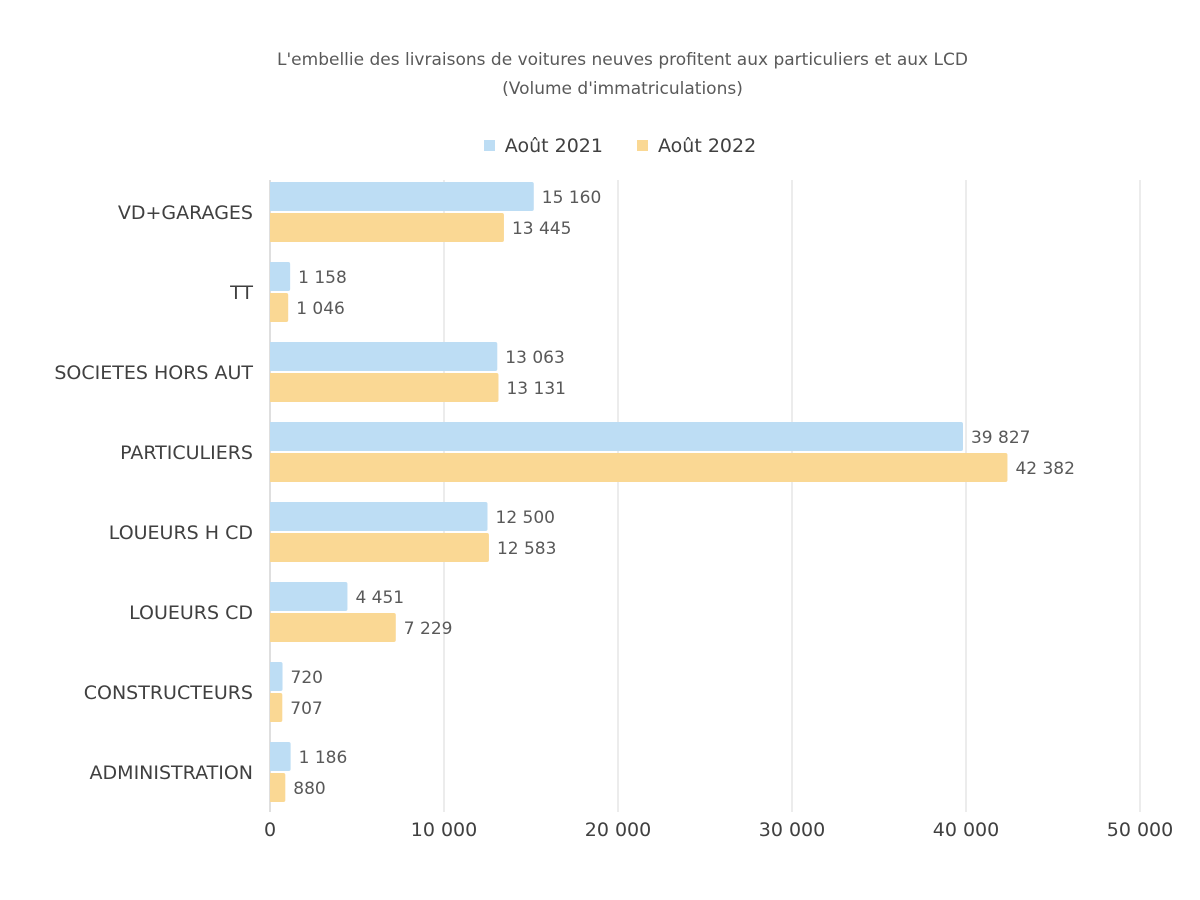 The height and width of the screenshot is (900, 1200). What do you see at coordinates (525, 518) in the screenshot?
I see `data-label: 12 500` at bounding box center [525, 518].